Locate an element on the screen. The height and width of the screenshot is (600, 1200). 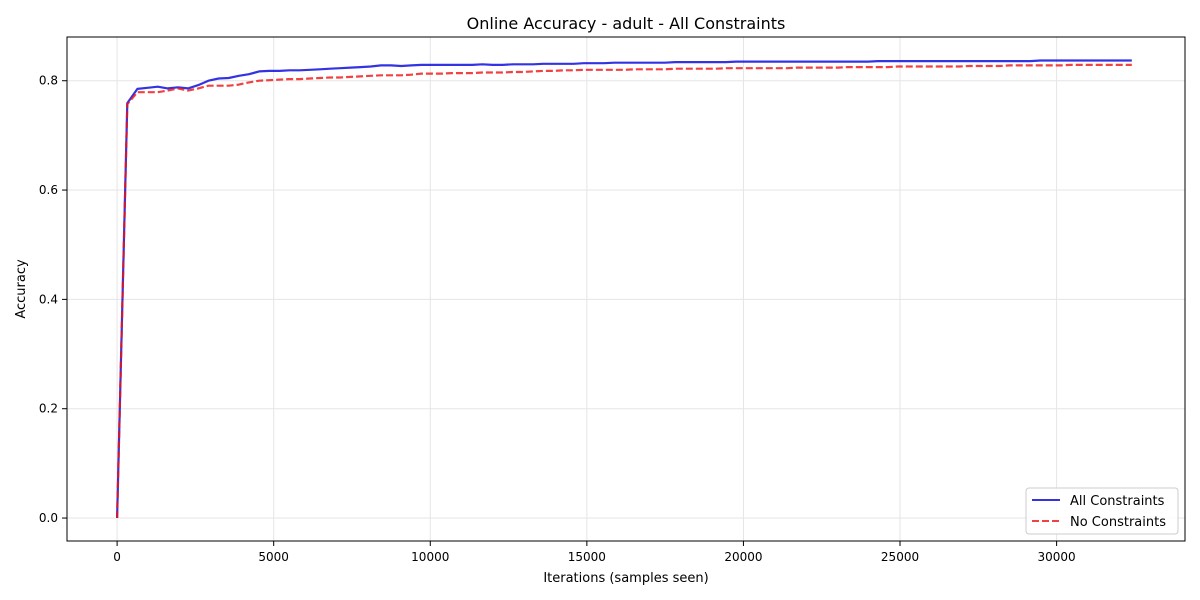
y-axis-ticks: 0.0 0.2 0.4 0.6 0.8 is located at coordinates (53, 299).